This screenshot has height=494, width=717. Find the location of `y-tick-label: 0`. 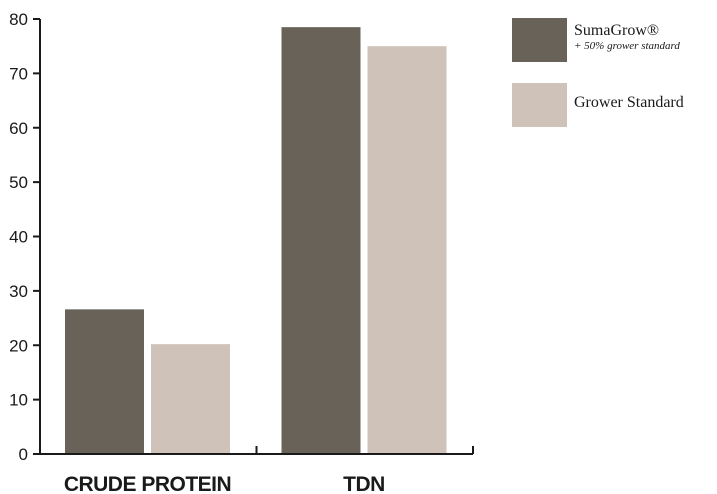

y-tick-label: 0 is located at coordinates (23, 454).